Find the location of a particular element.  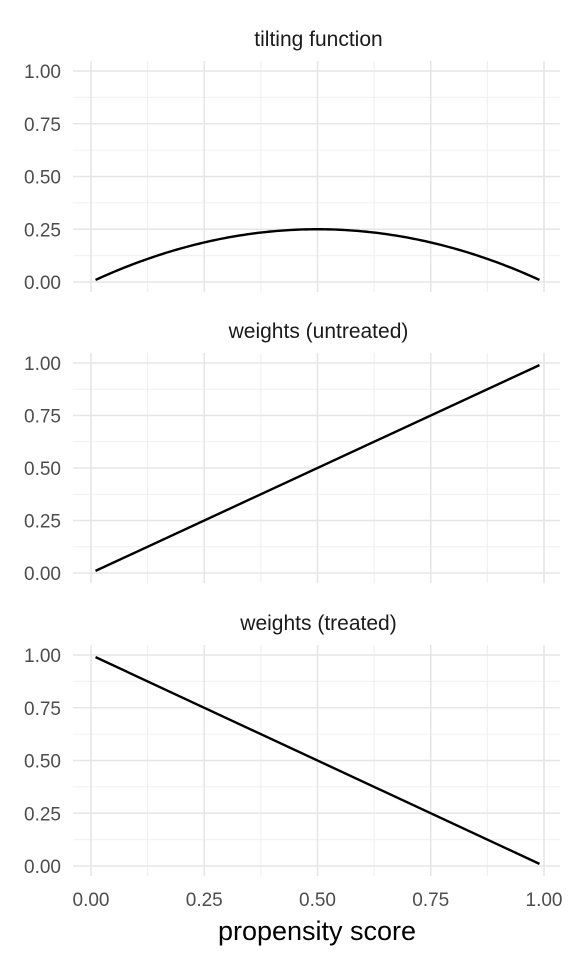

x-tick-label: 0.00 is located at coordinates (91, 900).